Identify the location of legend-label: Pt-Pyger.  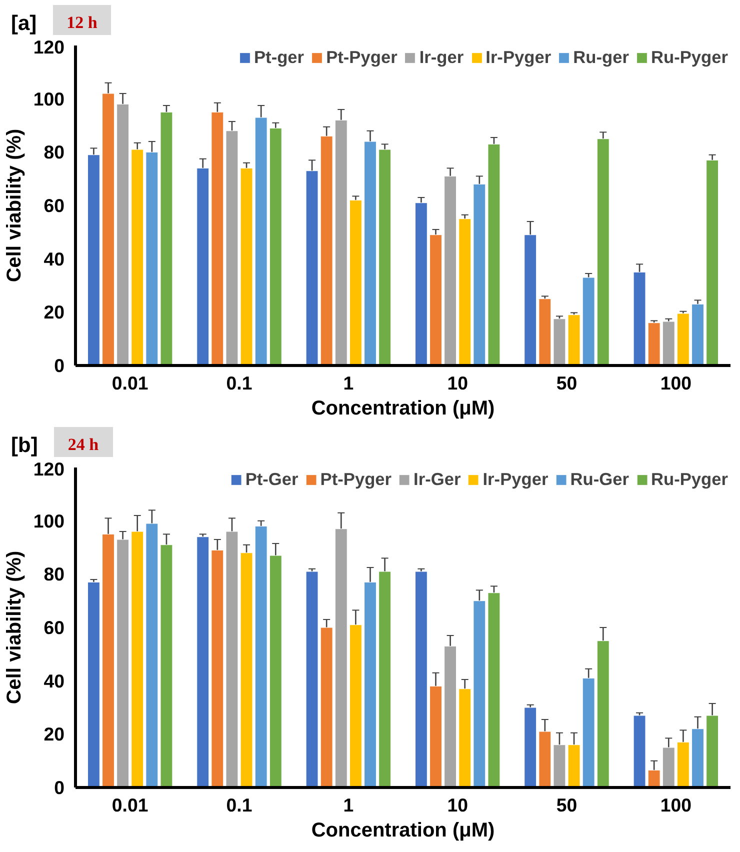
(362, 57).